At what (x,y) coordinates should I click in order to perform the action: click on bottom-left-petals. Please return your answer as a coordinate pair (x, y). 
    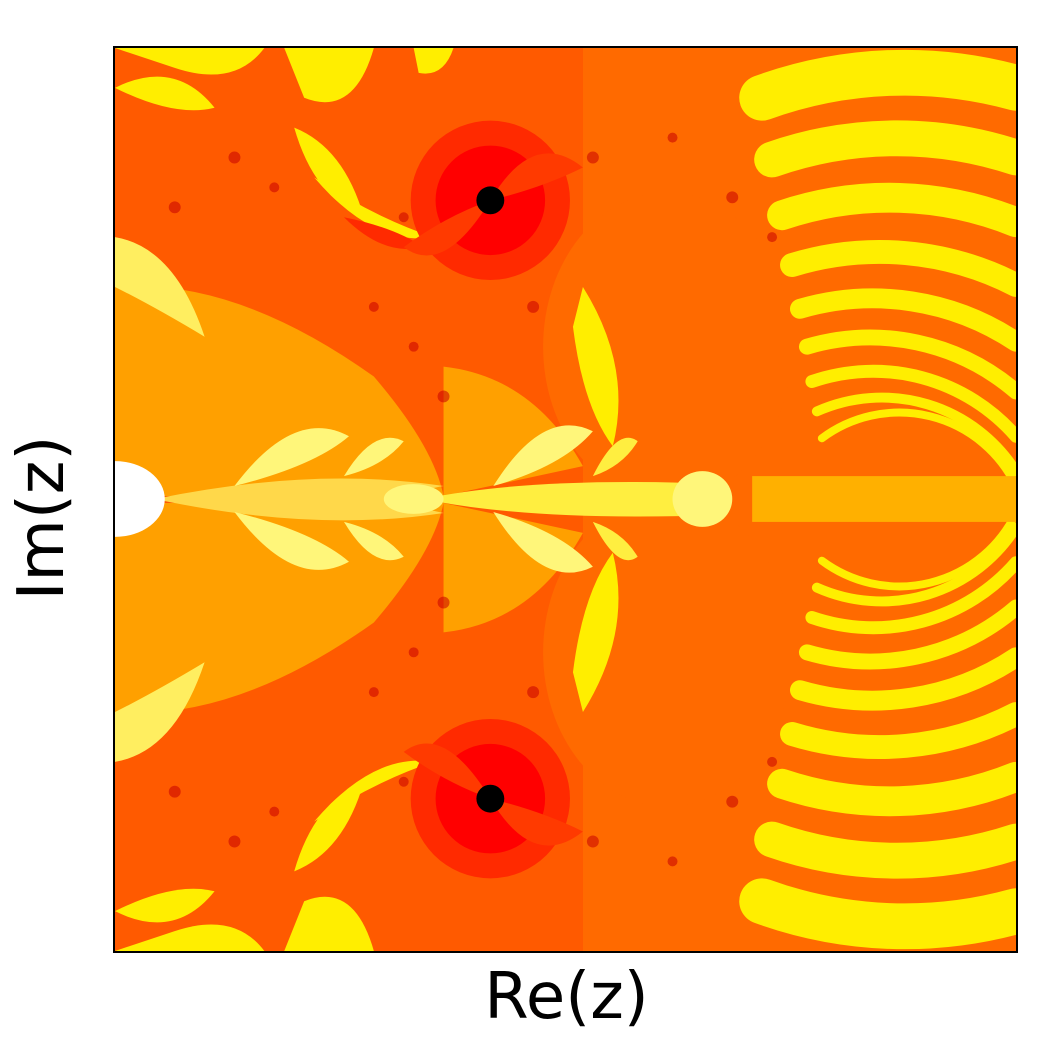
    Looking at the image, I should click on (274, 806).